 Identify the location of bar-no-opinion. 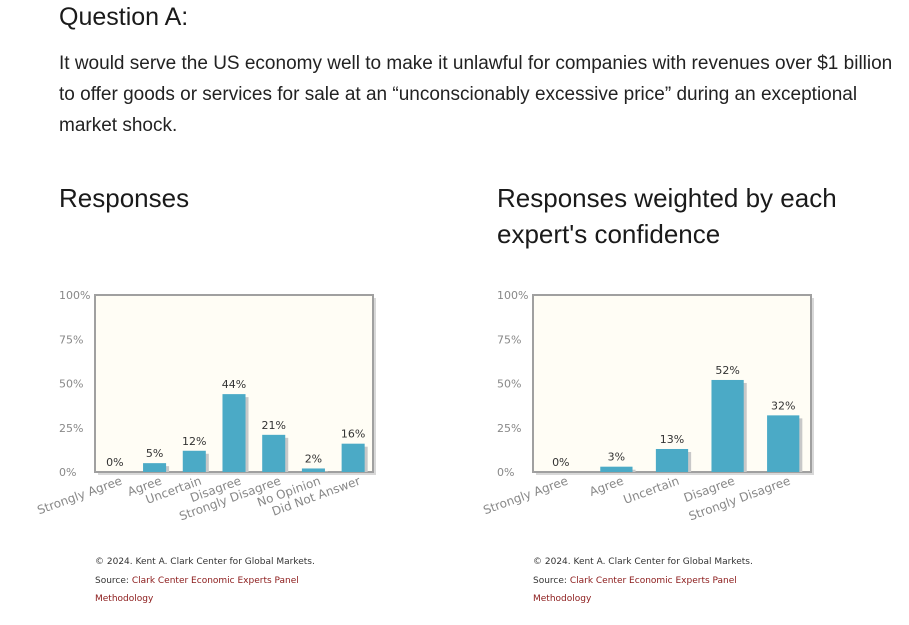
(313, 470).